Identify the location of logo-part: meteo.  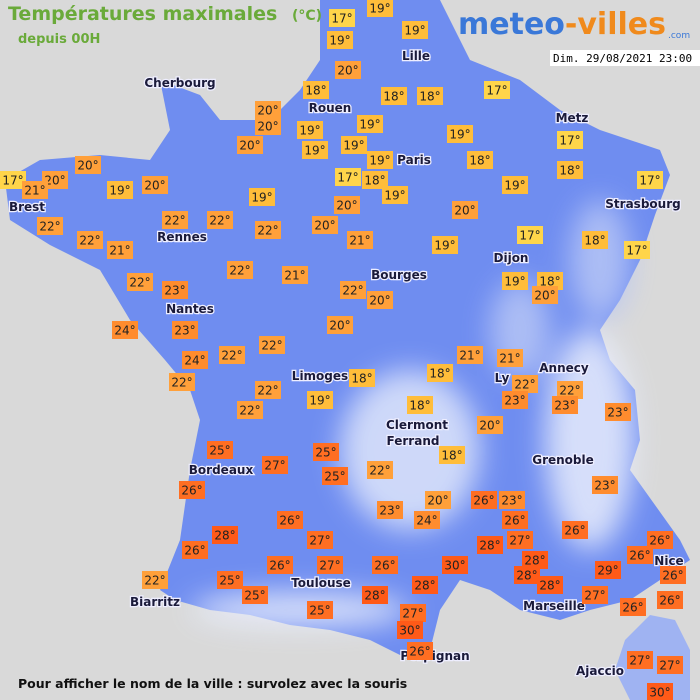
(511, 24).